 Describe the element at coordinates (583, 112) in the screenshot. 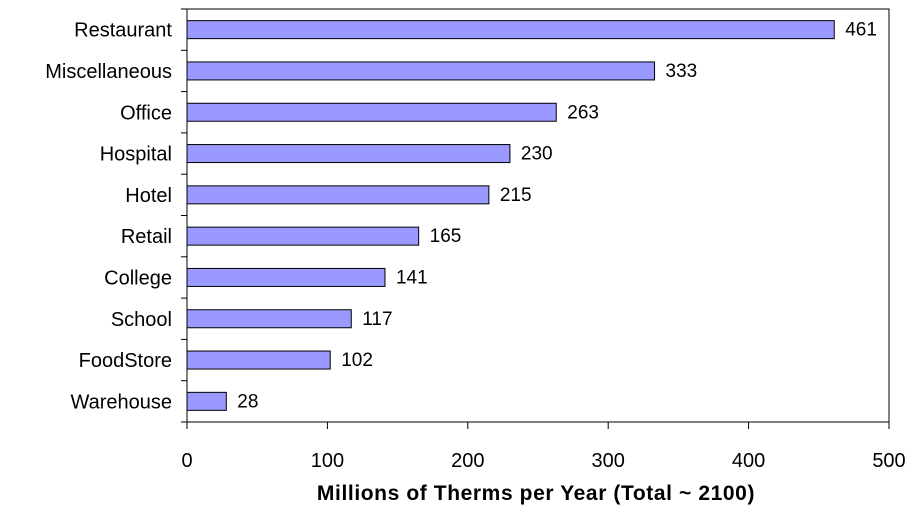

I see `value-label: 263` at that location.